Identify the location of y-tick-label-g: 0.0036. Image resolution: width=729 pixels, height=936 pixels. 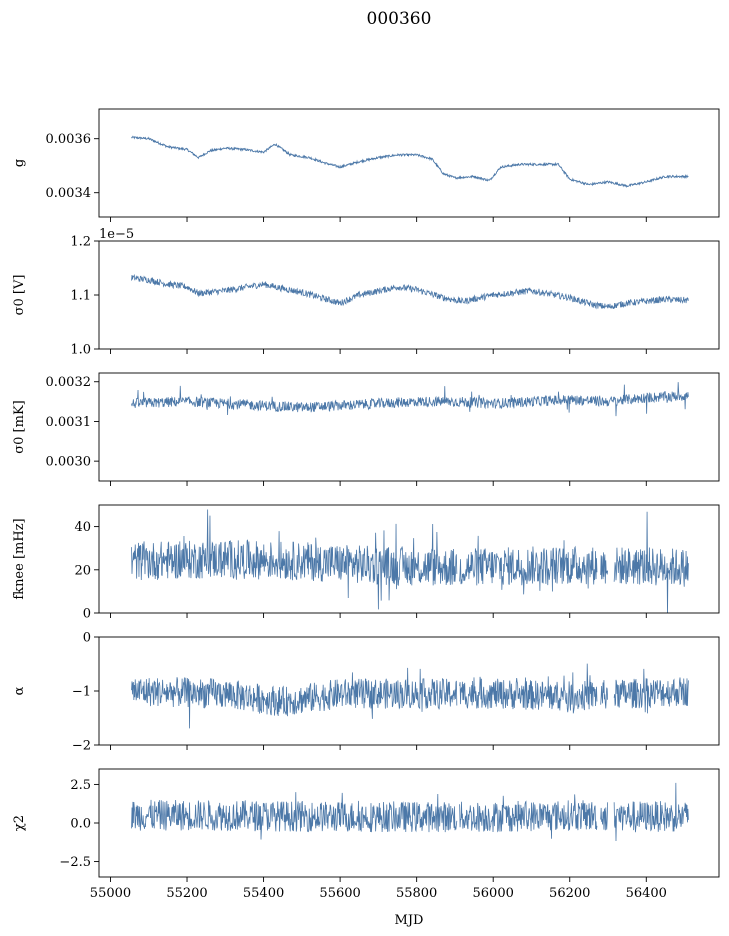
(69, 139).